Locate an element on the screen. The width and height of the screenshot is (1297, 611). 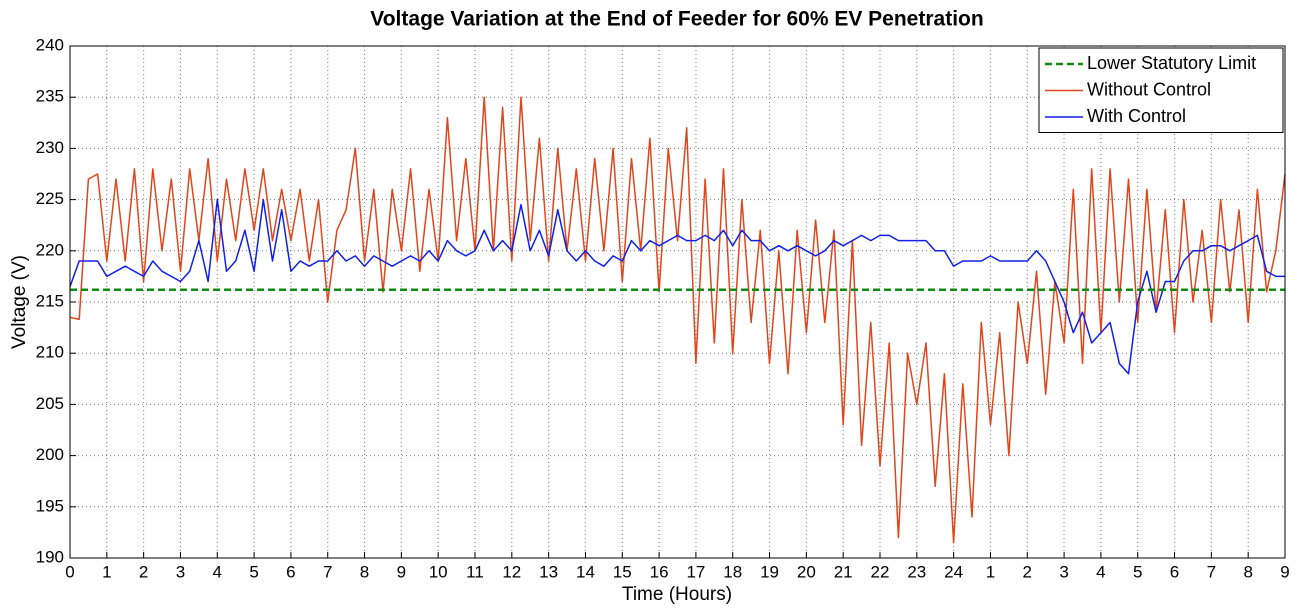
x-tick-label: 22 is located at coordinates (880, 571).